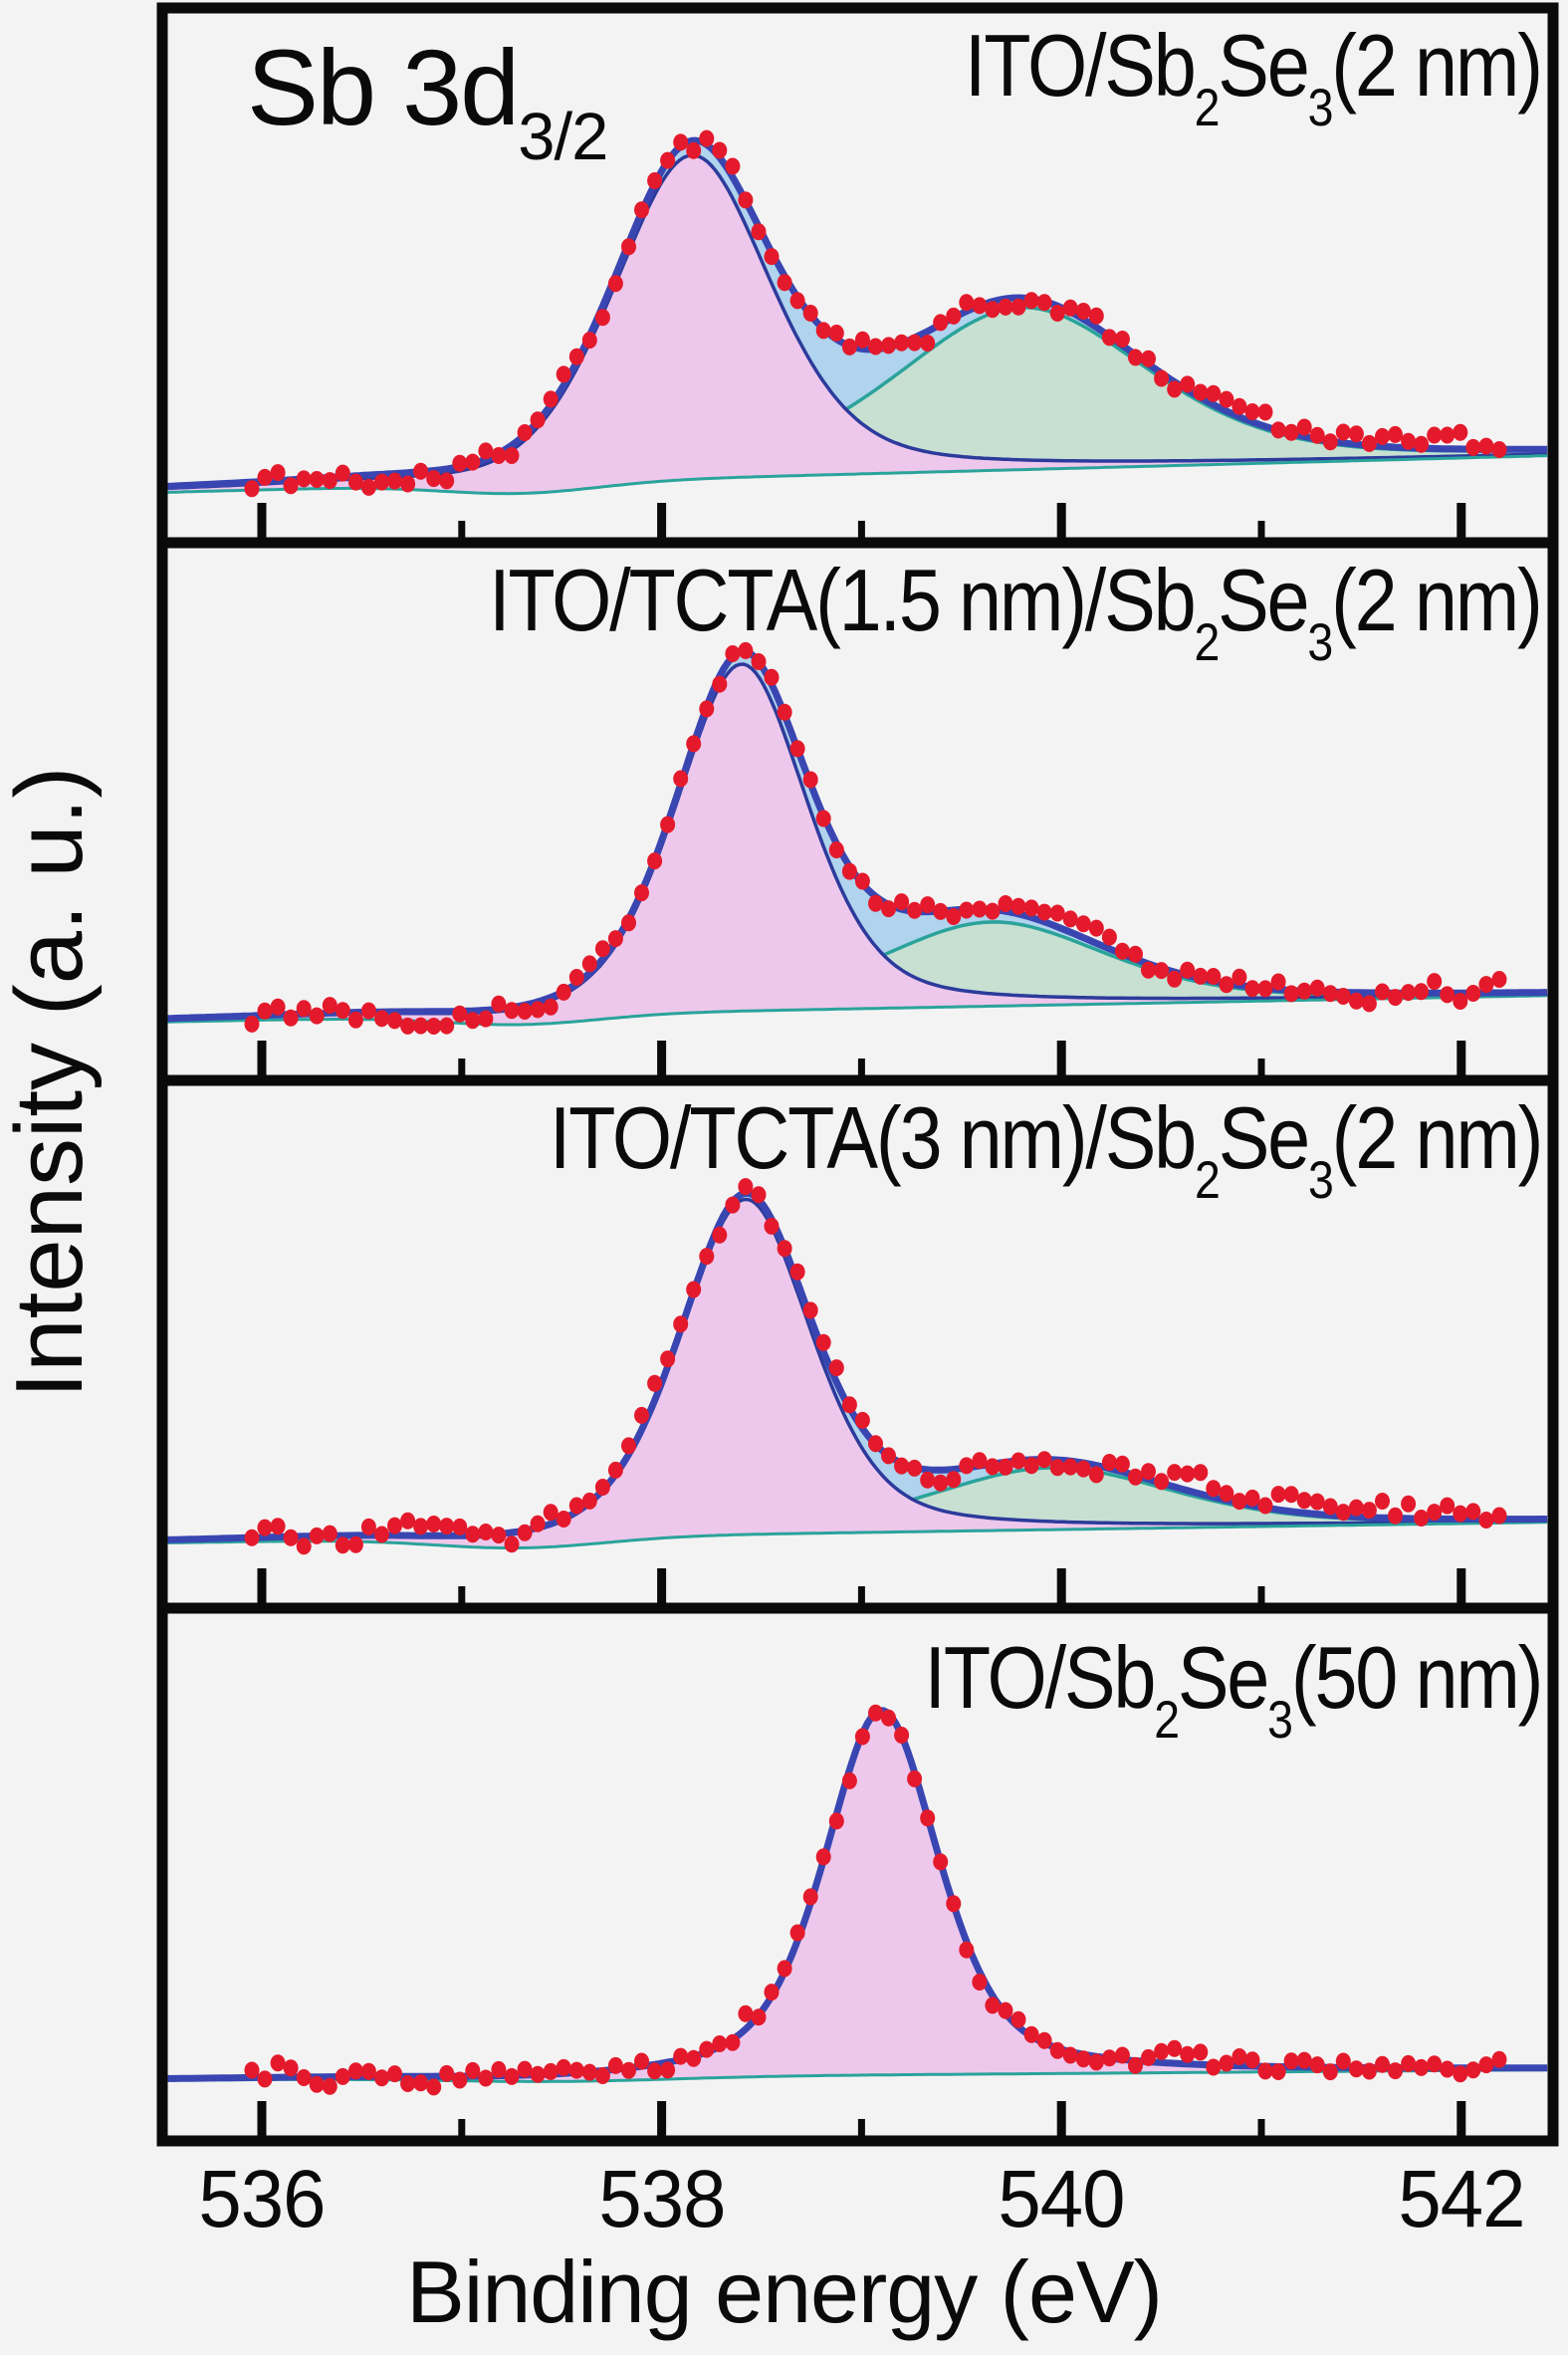 The width and height of the screenshot is (1568, 2355). What do you see at coordinates (843, 600) in the screenshot?
I see `panel-label-text: ITO/TCTA(1.5 nm)/Sb` at bounding box center [843, 600].